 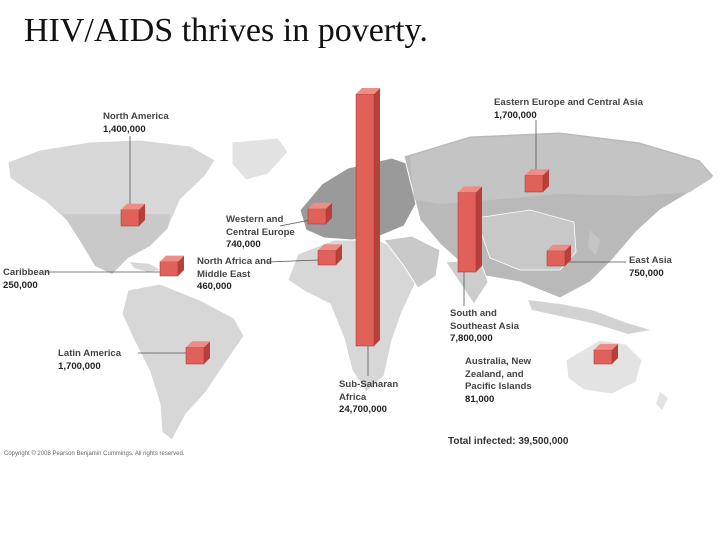 What do you see at coordinates (295, 223) in the screenshot?
I see `leader-western-europe` at bounding box center [295, 223].